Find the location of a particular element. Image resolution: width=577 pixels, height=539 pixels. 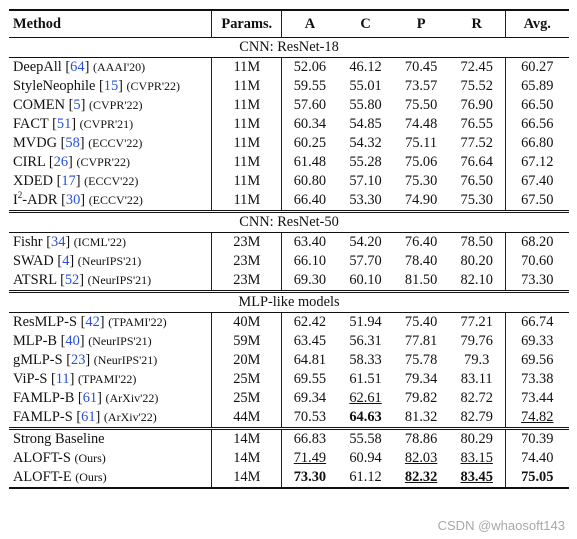

venue: (CVPR'22) is located at coordinates (116, 105).